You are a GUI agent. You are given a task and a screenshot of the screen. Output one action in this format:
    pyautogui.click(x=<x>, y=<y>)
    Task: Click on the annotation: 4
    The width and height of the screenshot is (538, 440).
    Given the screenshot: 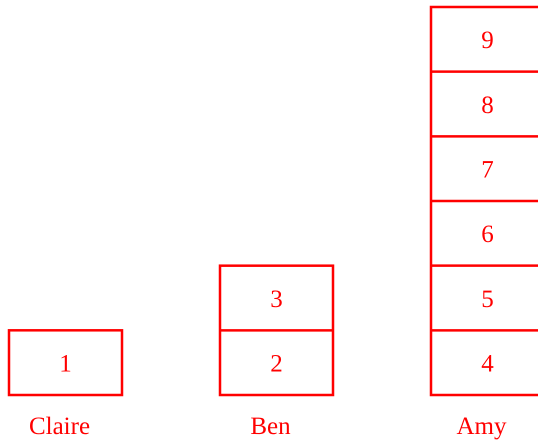 What is the action you would take?
    pyautogui.click(x=487, y=364)
    